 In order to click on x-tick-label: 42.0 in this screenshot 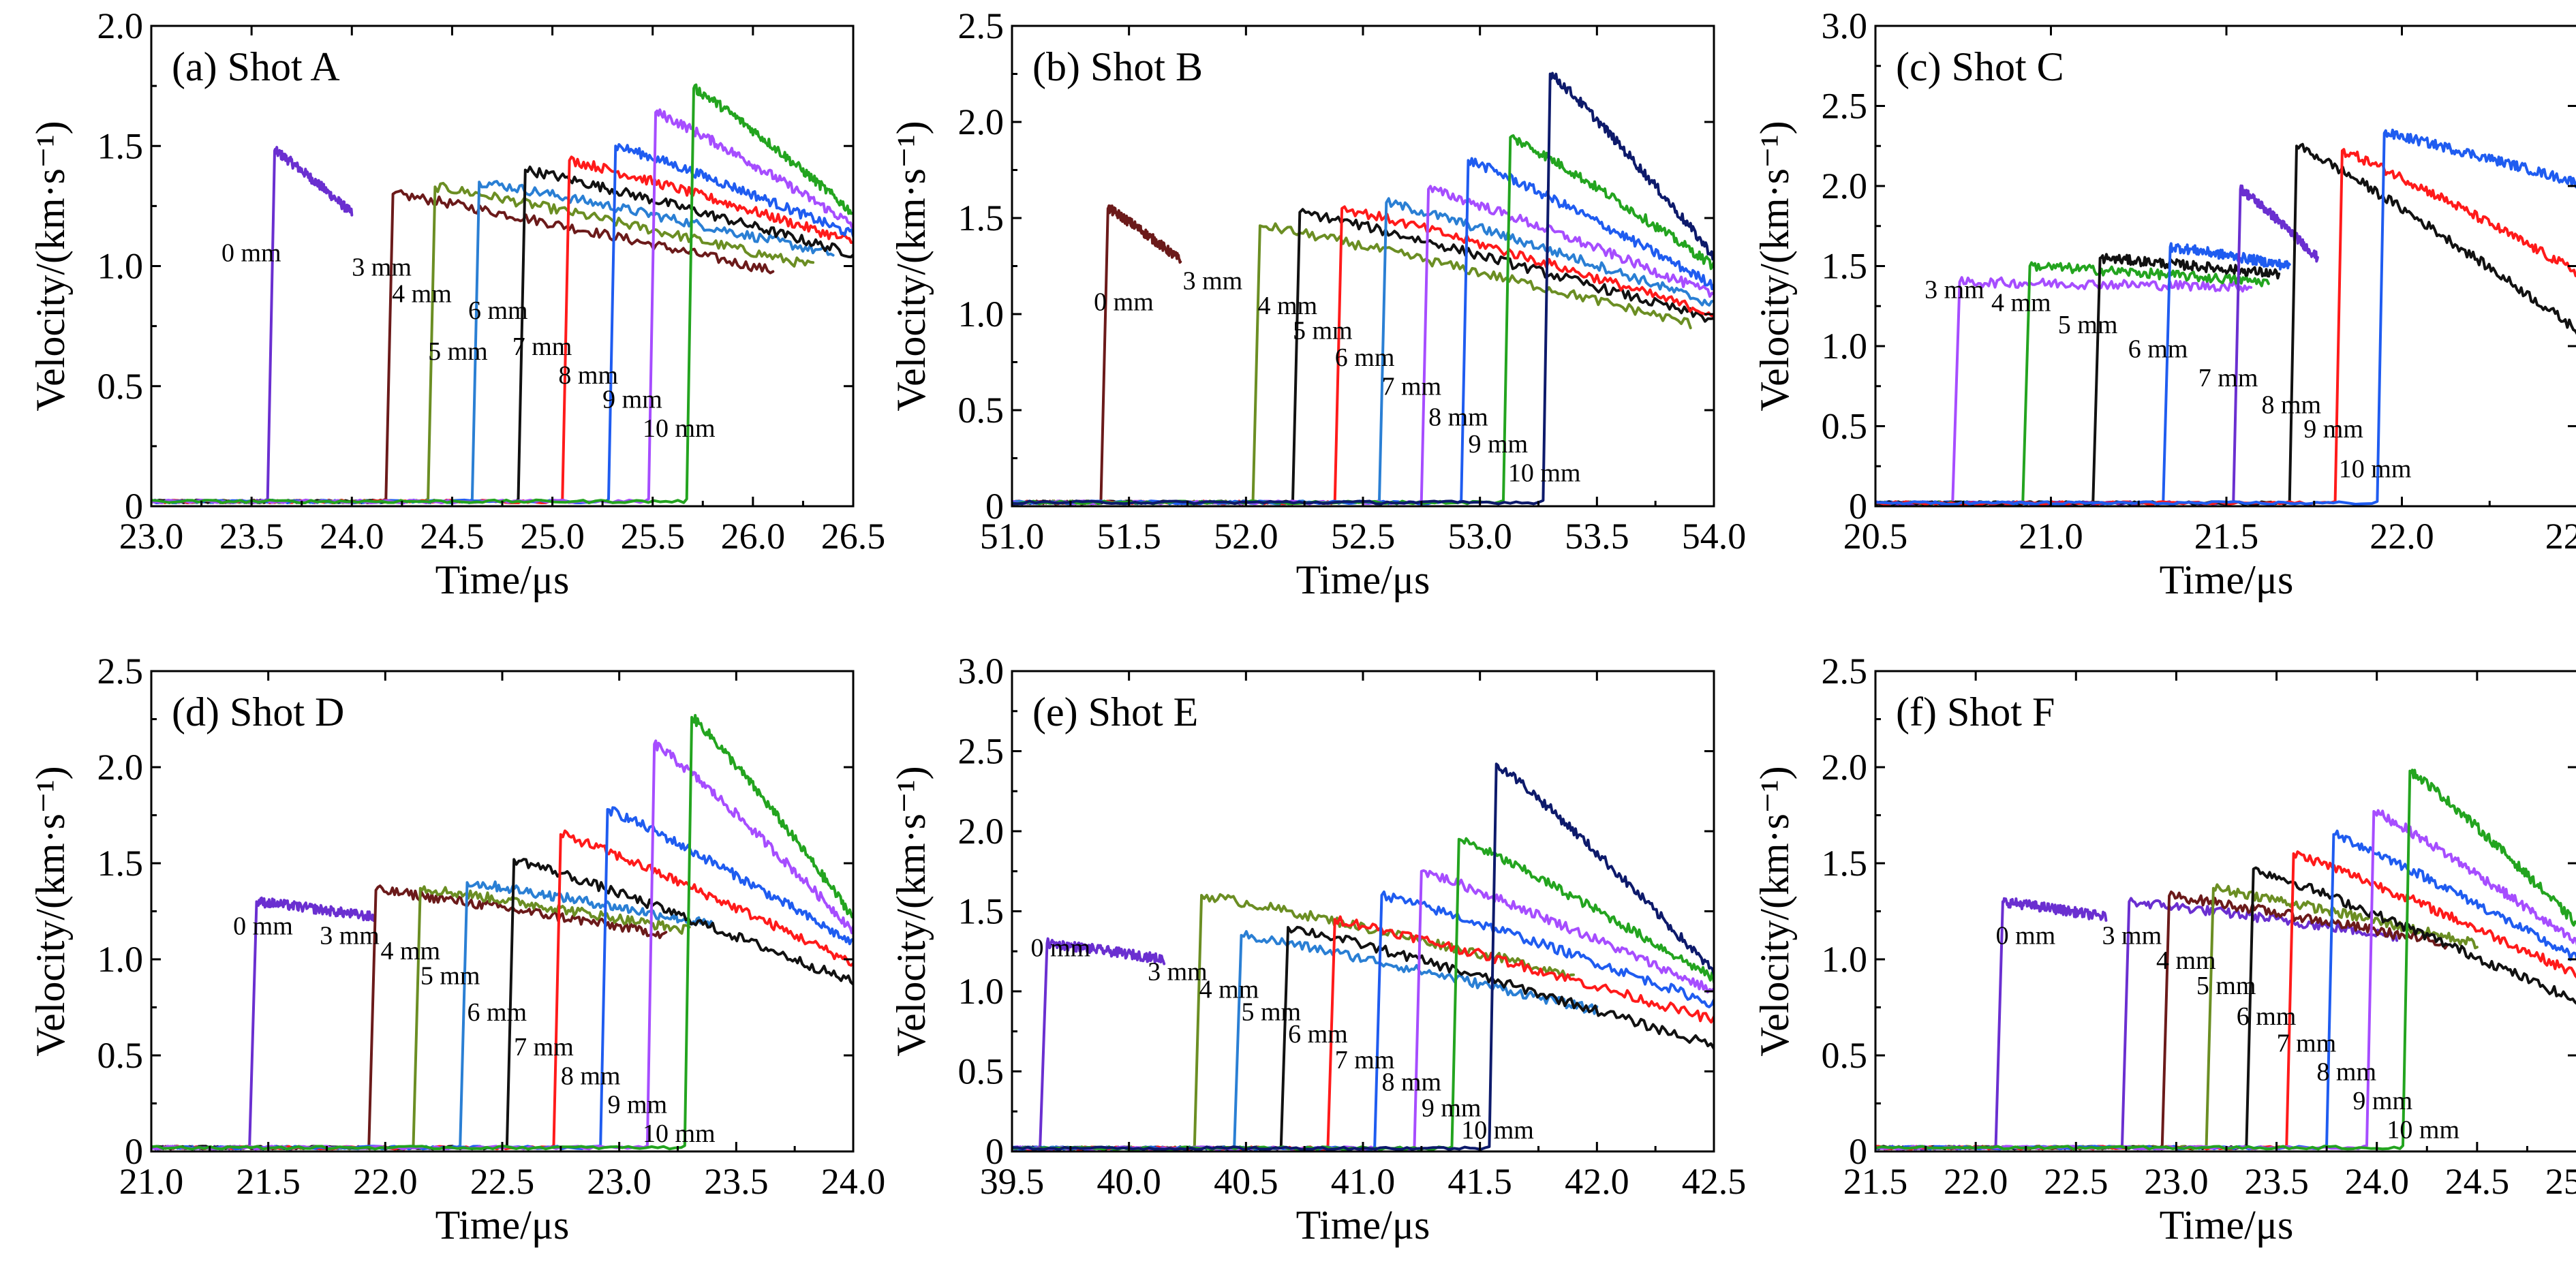, I will do `click(1597, 1181)`.